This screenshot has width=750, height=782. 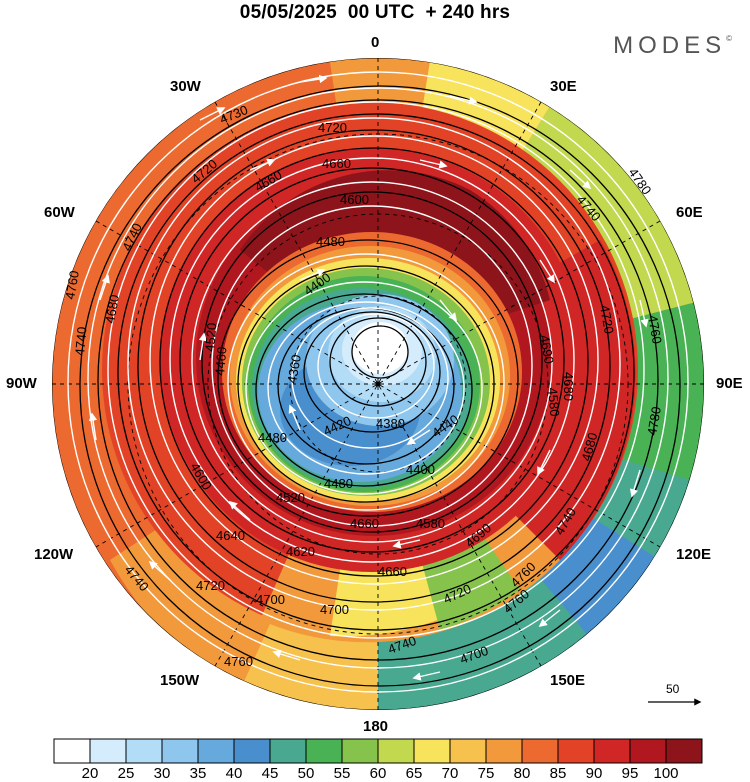 What do you see at coordinates (378, 773) in the screenshot?
I see `colorbar-tick-label: 60` at bounding box center [378, 773].